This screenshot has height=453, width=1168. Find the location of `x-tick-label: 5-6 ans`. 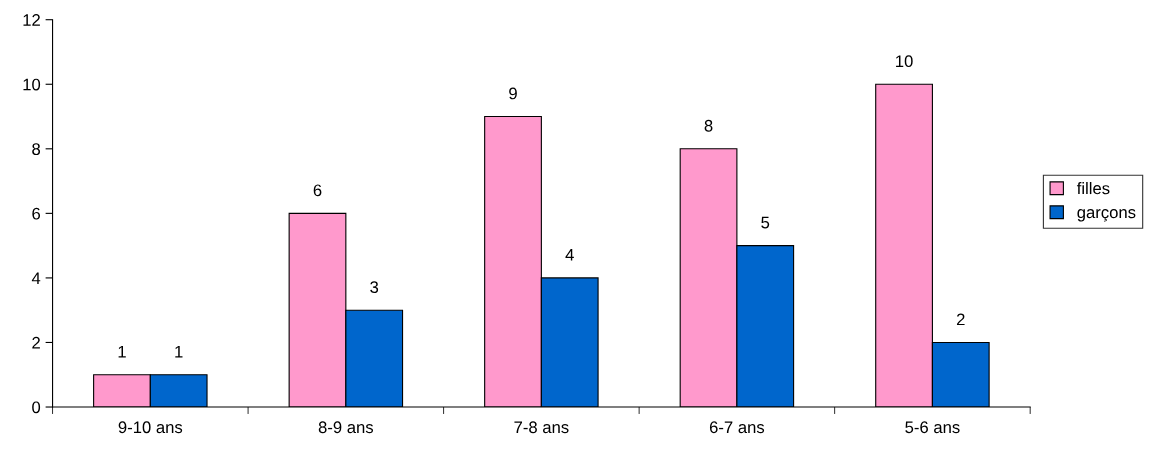

x-tick-label: 5-6 ans is located at coordinates (932, 427).